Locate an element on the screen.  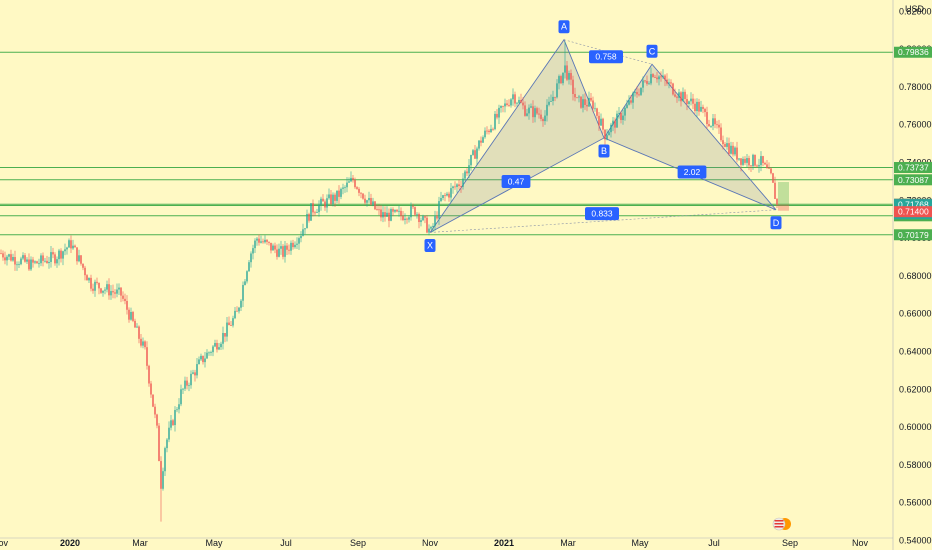
market-status-icon is located at coordinates (781, 524).